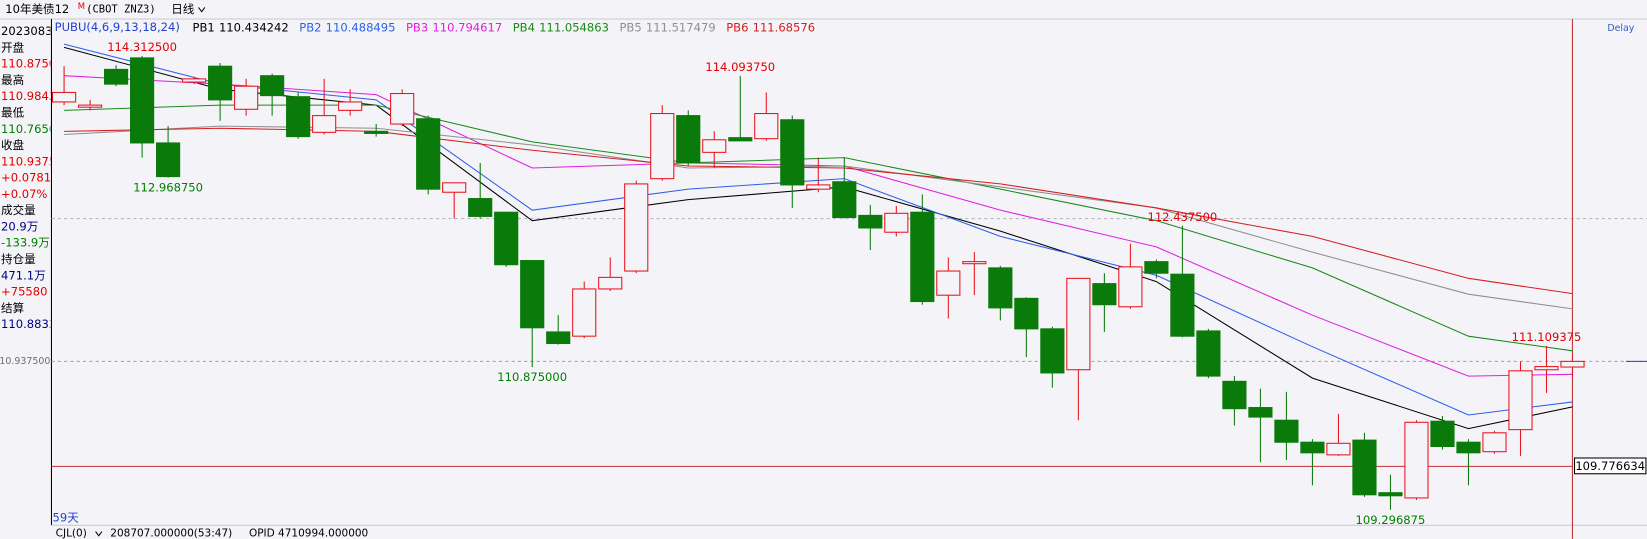 Image resolution: width=1647 pixels, height=539 pixels. Describe the element at coordinates (13, 47) in the screenshot. I see `info-item: 开盘` at that location.